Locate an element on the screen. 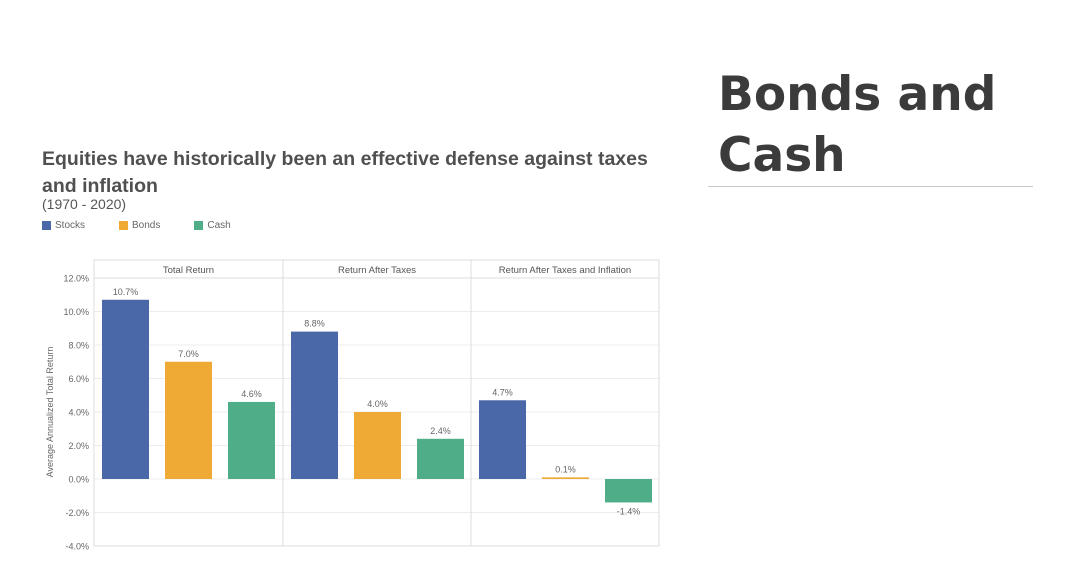  data-label-stocks-return-after-taxes-and-inflation: 4.7% is located at coordinates (502, 392).